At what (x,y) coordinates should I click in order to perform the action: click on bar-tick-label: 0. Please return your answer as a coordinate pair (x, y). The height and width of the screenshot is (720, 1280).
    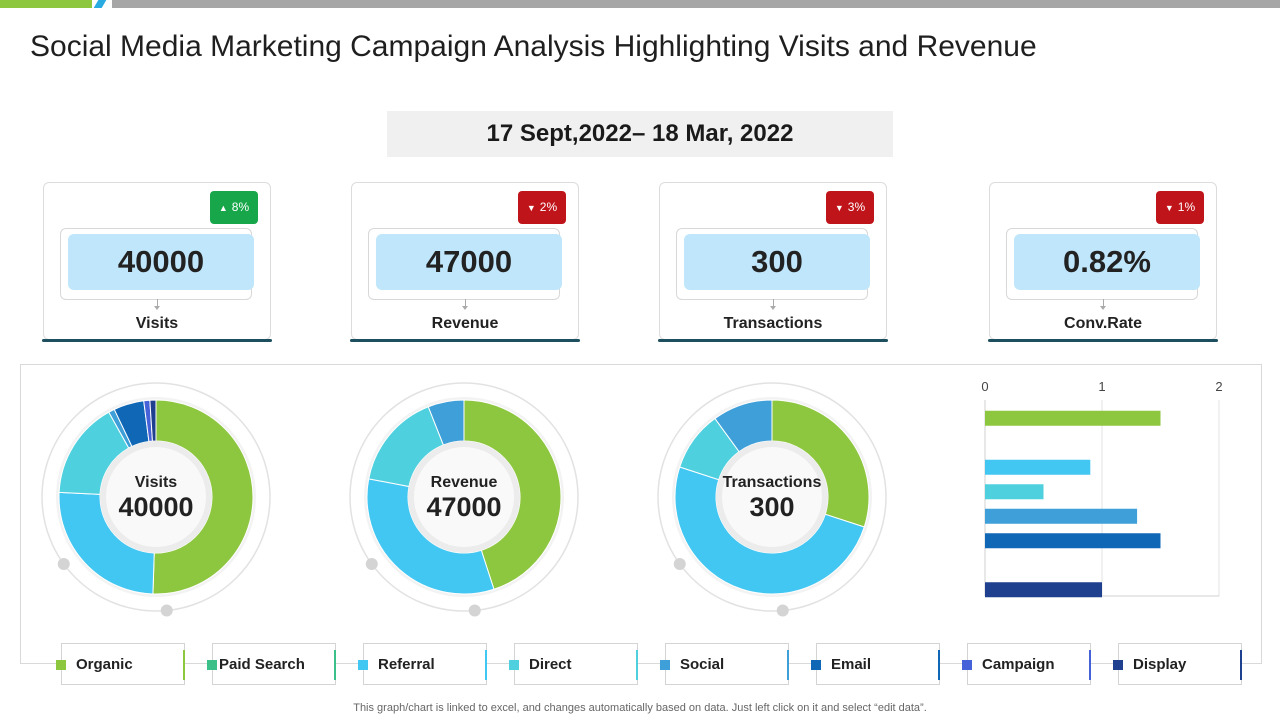
    Looking at the image, I should click on (984, 386).